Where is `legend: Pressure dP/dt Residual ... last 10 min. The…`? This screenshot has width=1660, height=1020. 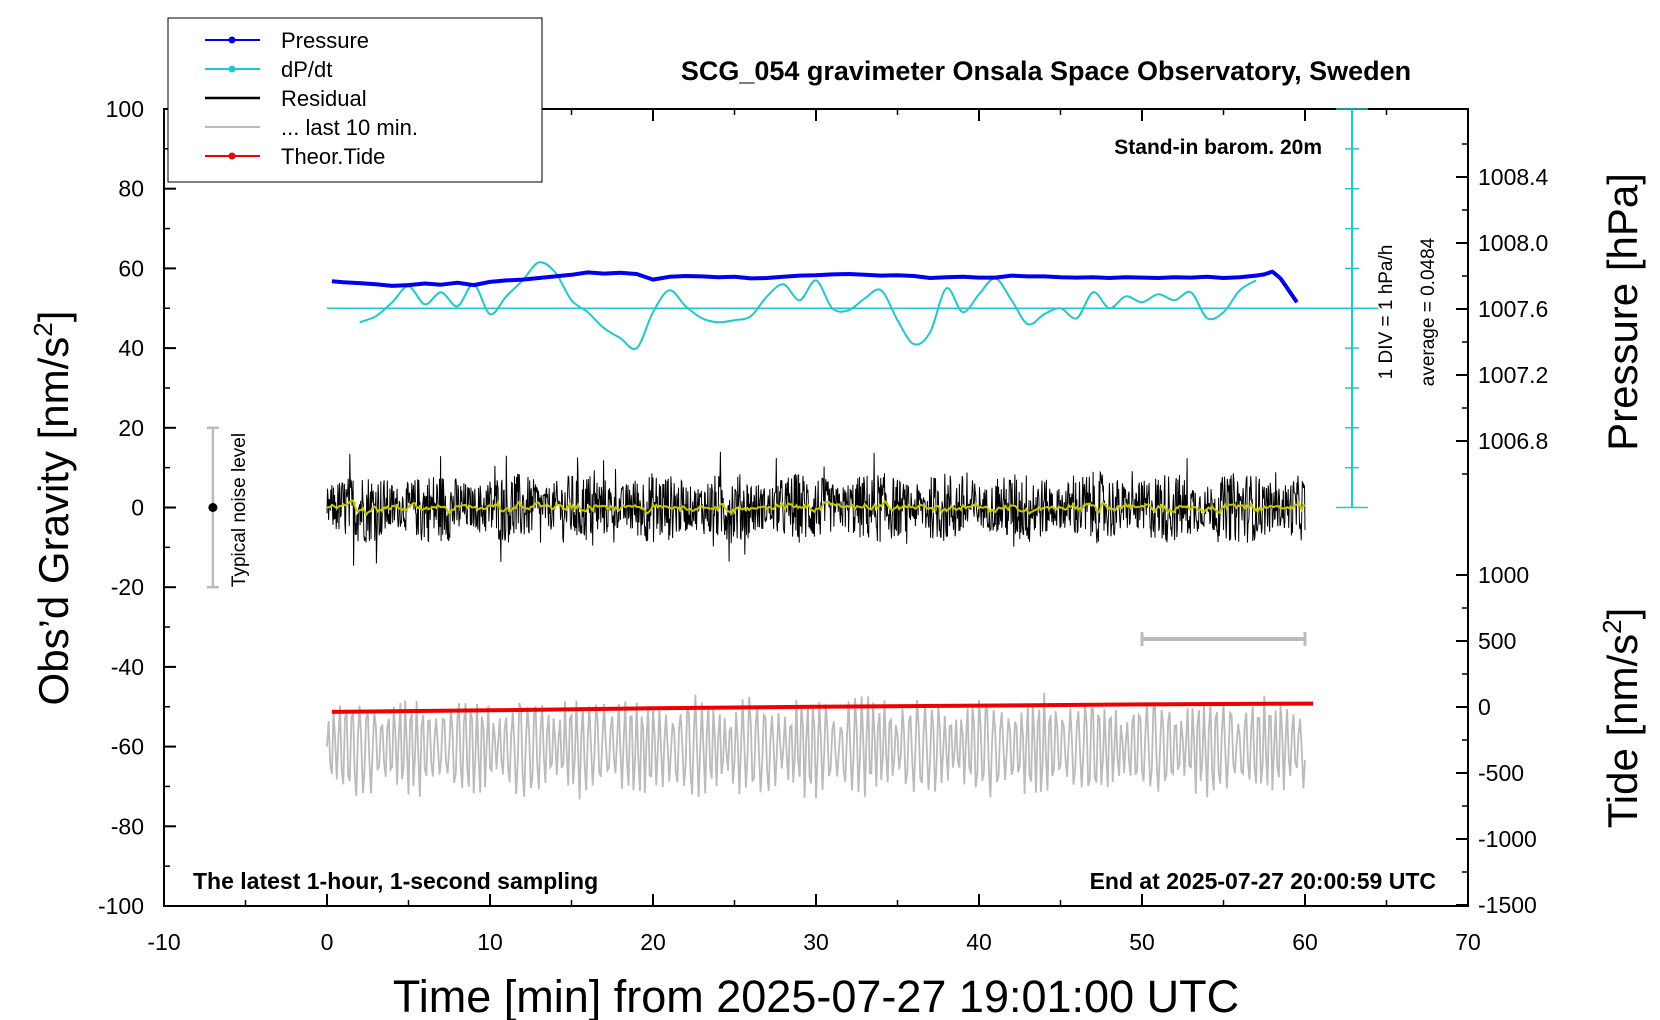 legend: Pressure dP/dt Residual ... last 10 min. The… is located at coordinates (355, 100).